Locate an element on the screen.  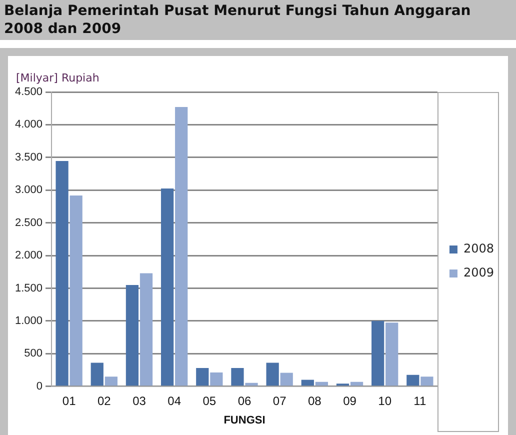
y-tick-label: 4.500 is located at coordinates (28, 92).